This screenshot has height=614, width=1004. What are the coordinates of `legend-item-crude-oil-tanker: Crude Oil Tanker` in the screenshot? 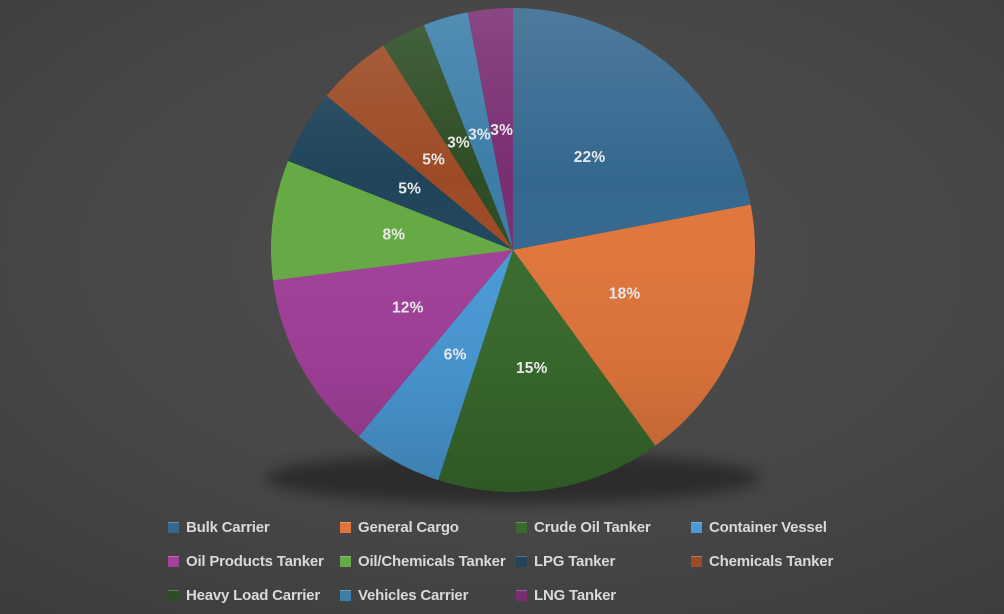 It's located at (603, 527).